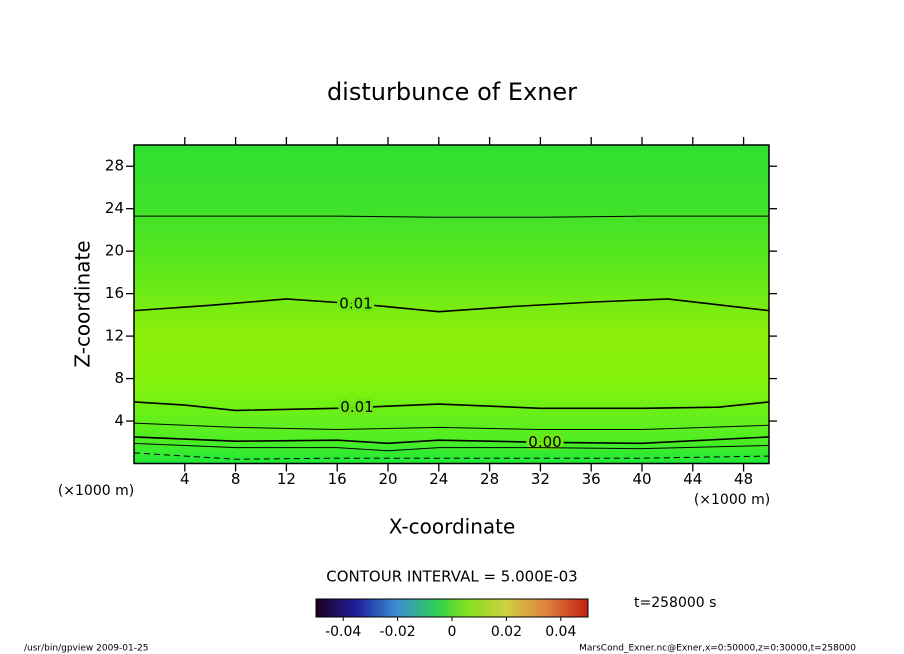 The height and width of the screenshot is (654, 904). I want to click on y-tick-label: 28, so click(114, 166).